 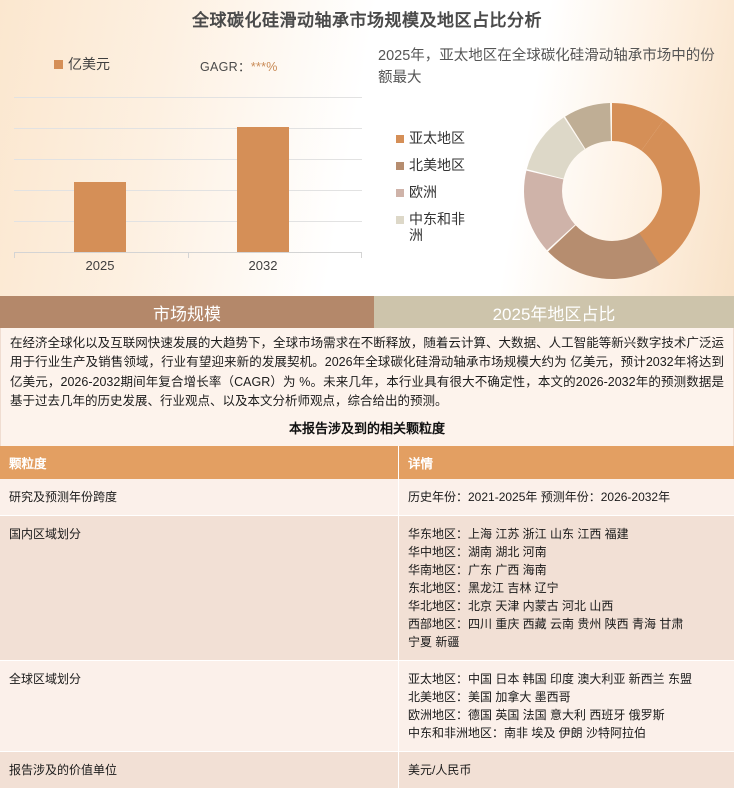 I want to click on page-title: 全球碳化硅滑动轴承市场规模及地区占比分析, so click(x=367, y=20).